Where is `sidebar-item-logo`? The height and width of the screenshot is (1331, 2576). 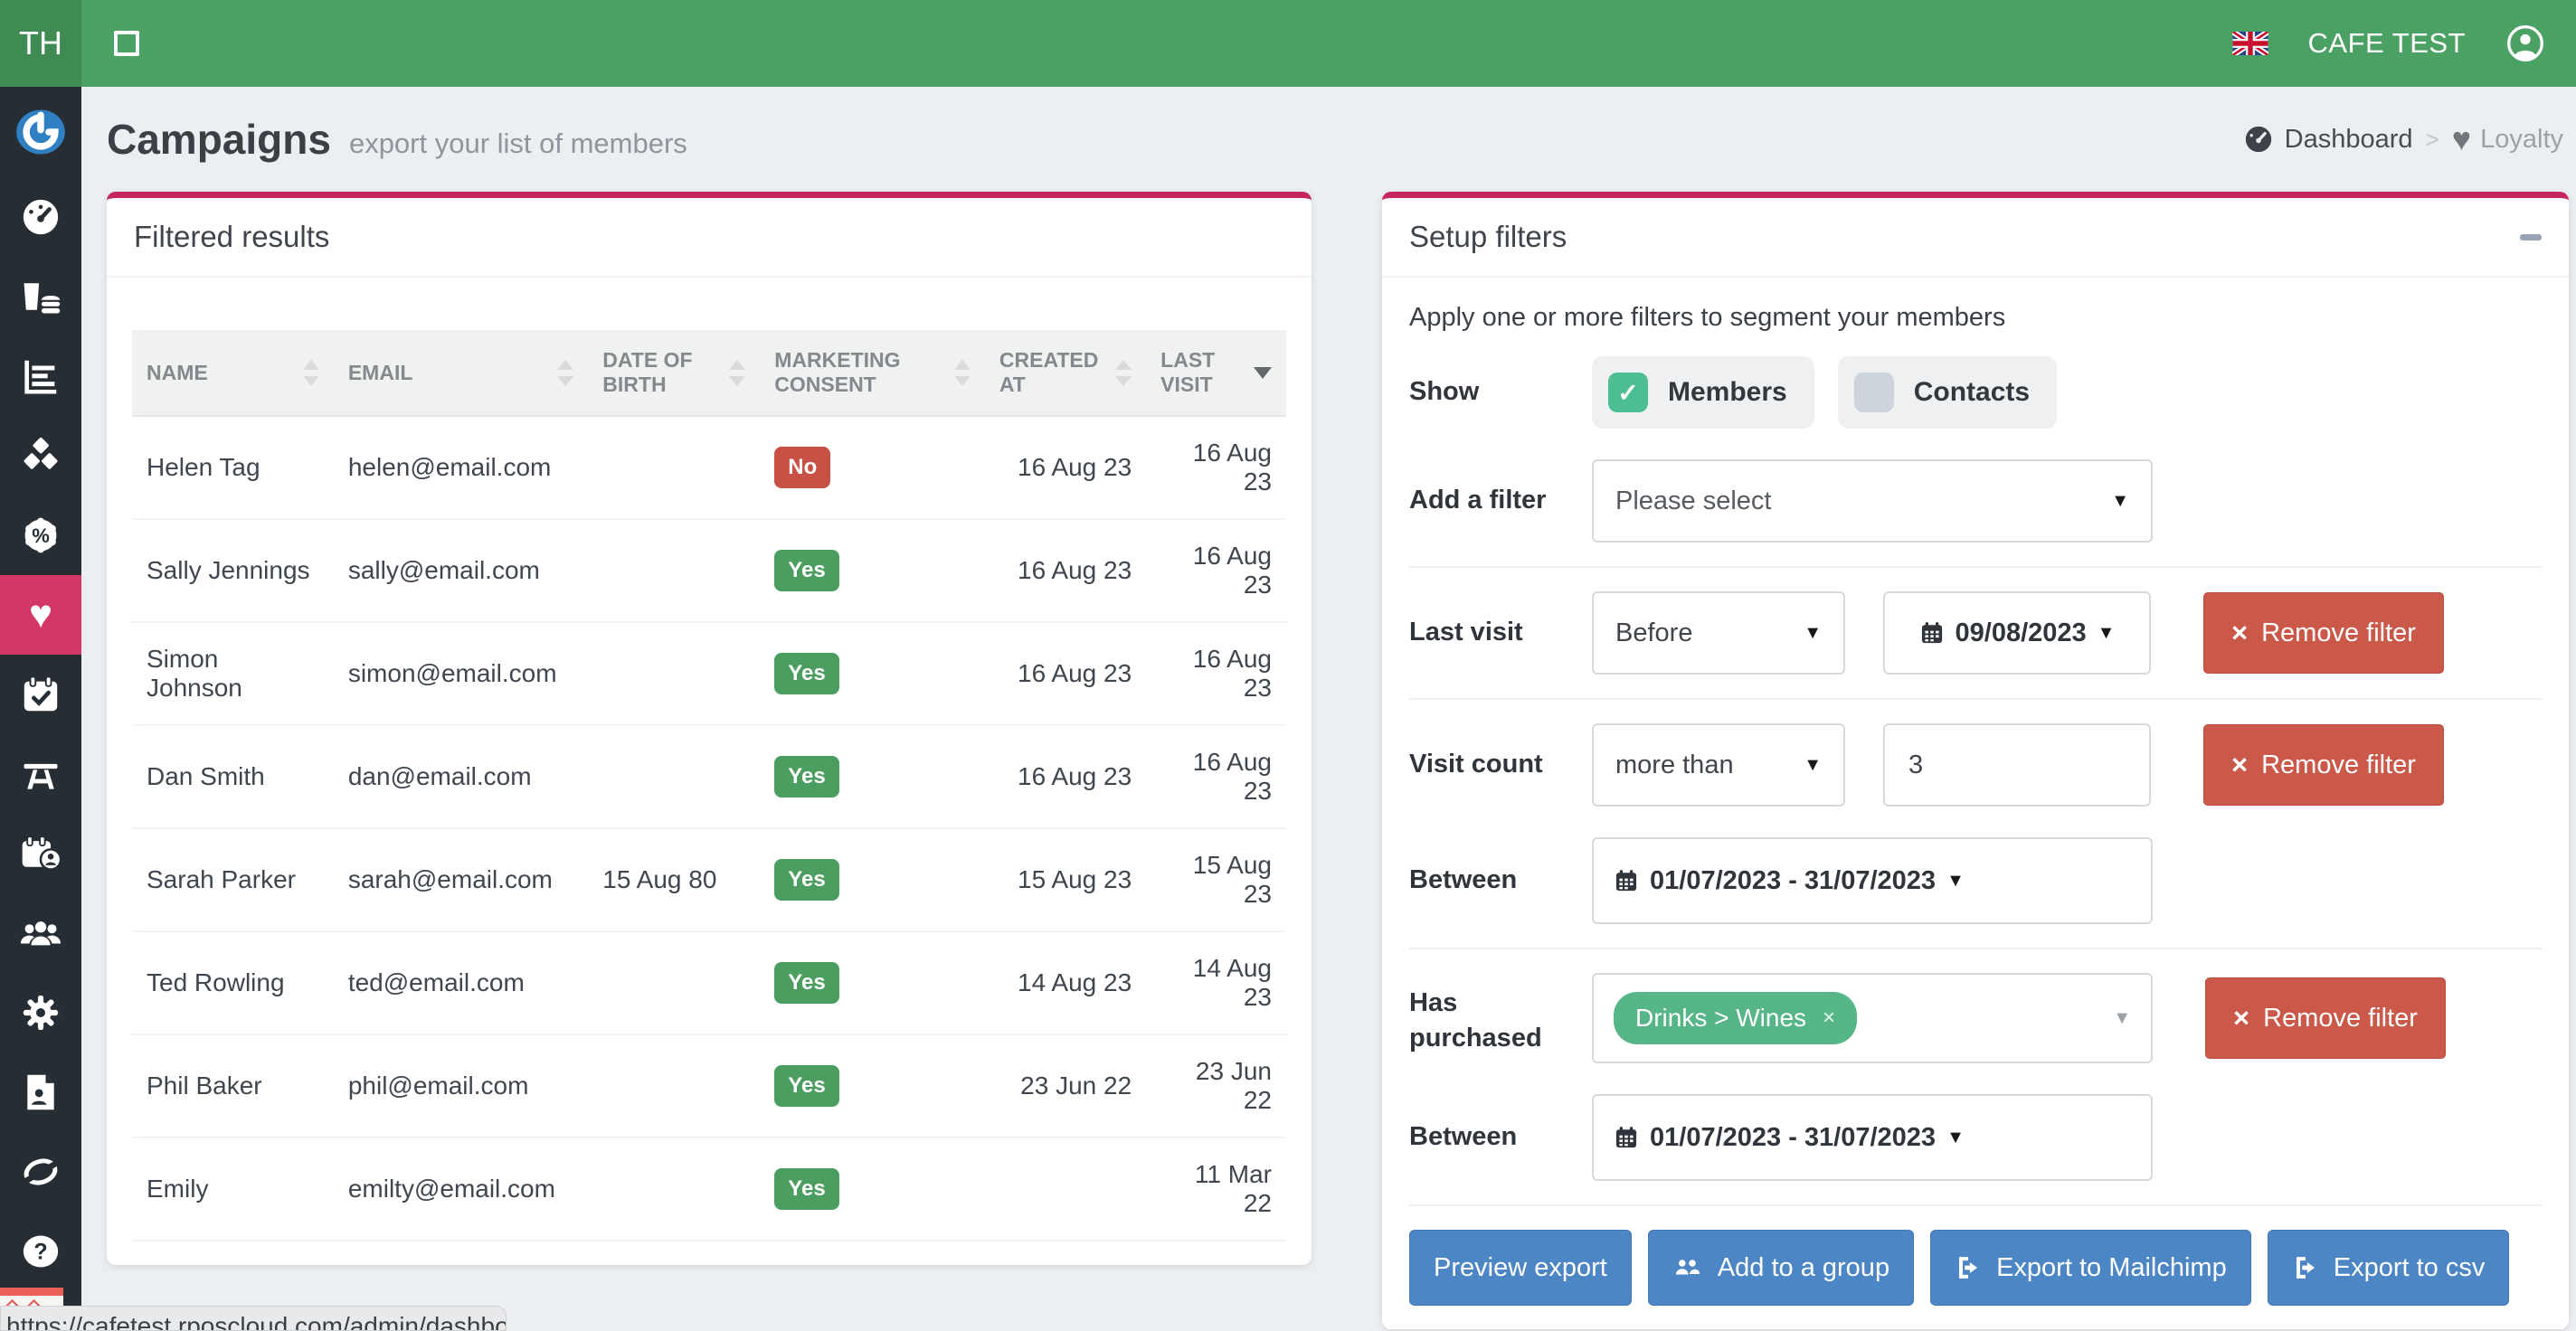 sidebar-item-logo is located at coordinates (40, 132).